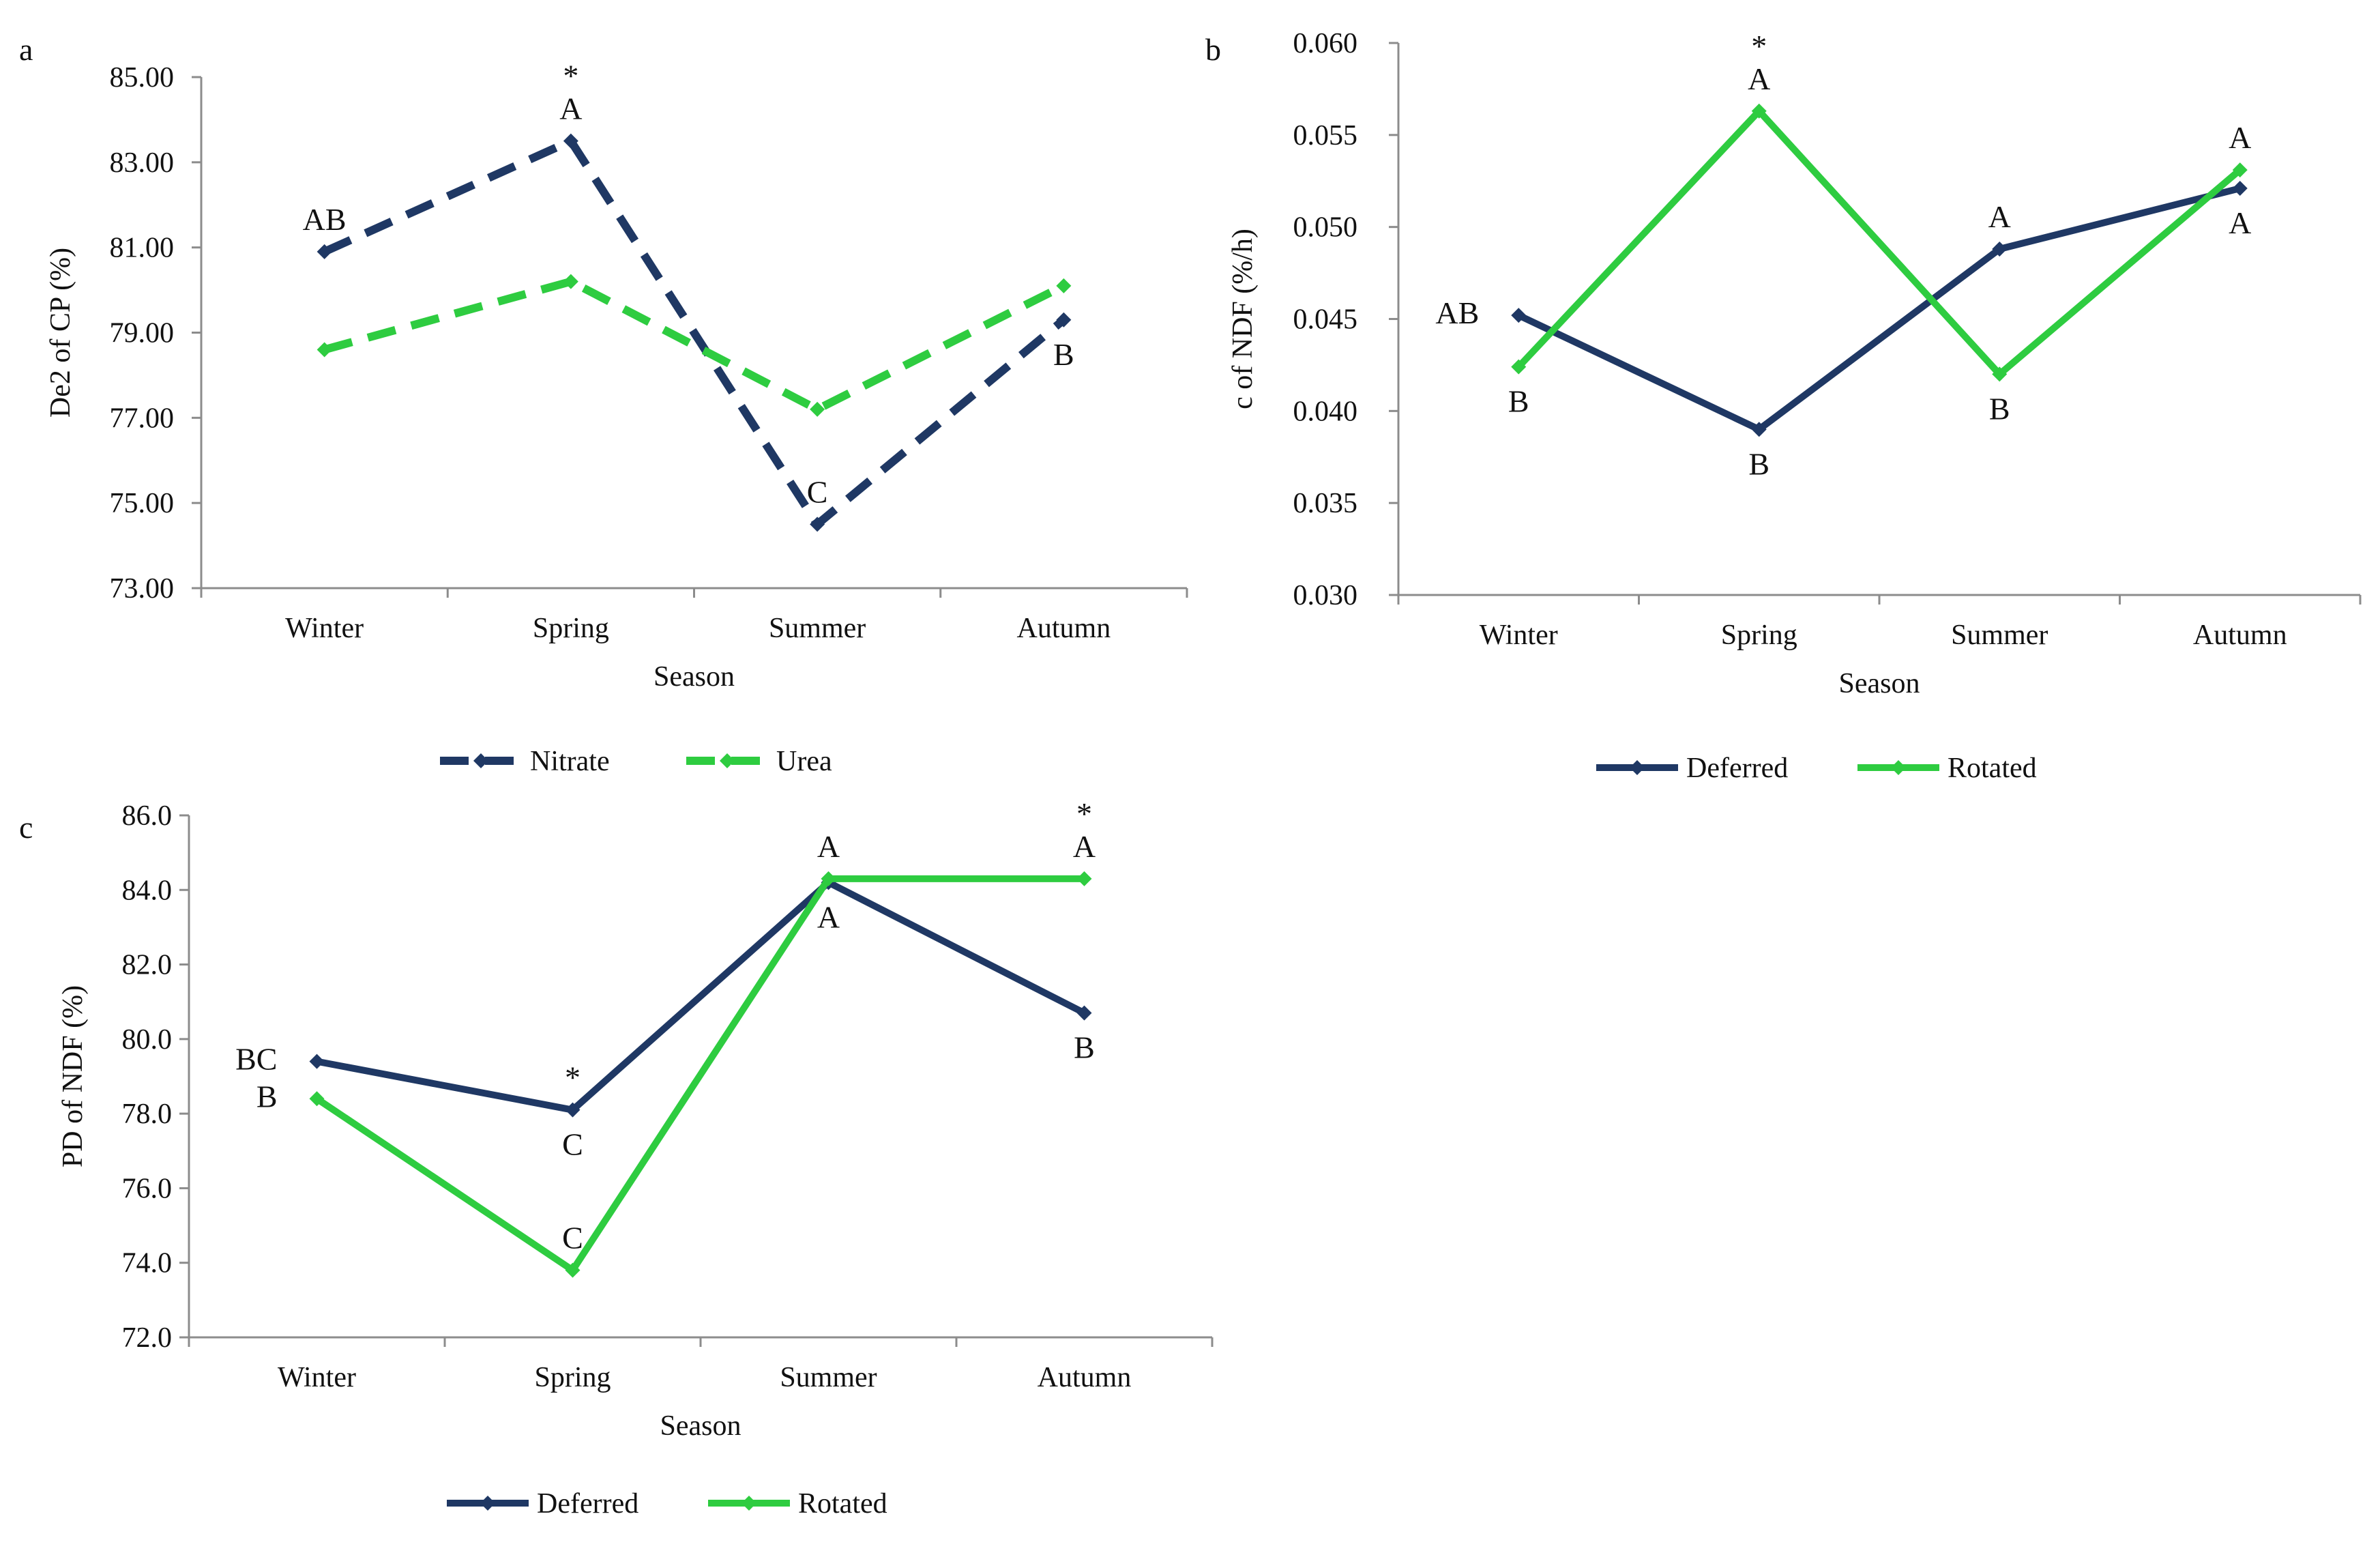 The image size is (2380, 1555). What do you see at coordinates (142, 589) in the screenshot?
I see `y-tick-label: 73.00` at bounding box center [142, 589].